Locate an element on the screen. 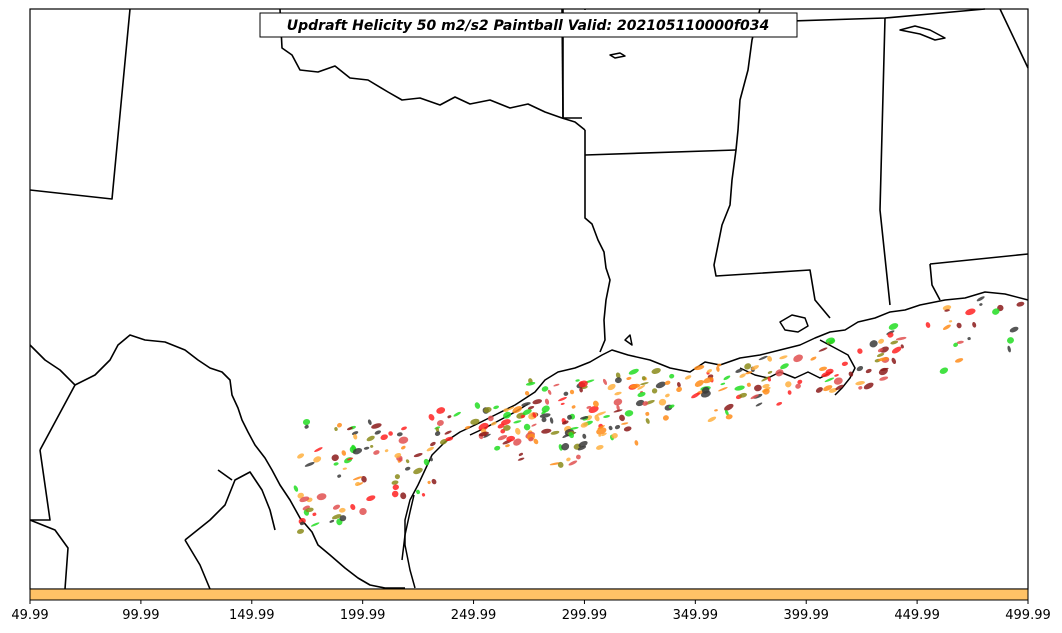 Image resolution: width=1062 pixels, height=633 pixels. colorbar-tick-label: 499.99 is located at coordinates (1028, 615).